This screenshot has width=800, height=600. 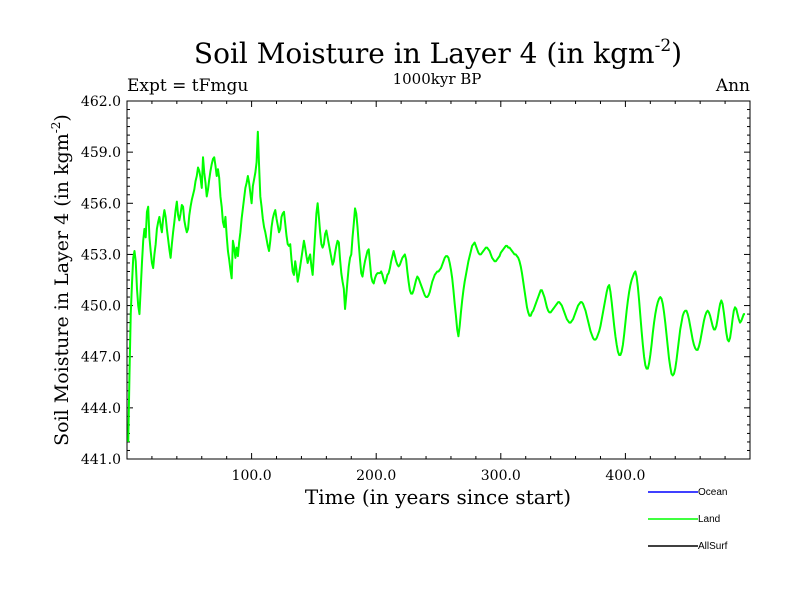 I want to click on y-axis-label-exponent: -2, so click(x=56, y=128).